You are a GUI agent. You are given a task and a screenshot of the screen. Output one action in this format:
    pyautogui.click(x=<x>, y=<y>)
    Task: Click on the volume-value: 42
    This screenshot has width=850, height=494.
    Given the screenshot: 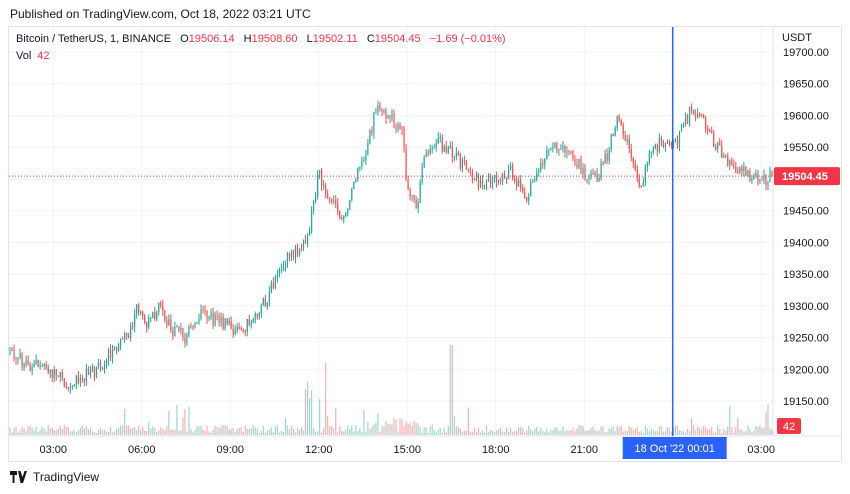 What is the action you would take?
    pyautogui.click(x=43, y=56)
    